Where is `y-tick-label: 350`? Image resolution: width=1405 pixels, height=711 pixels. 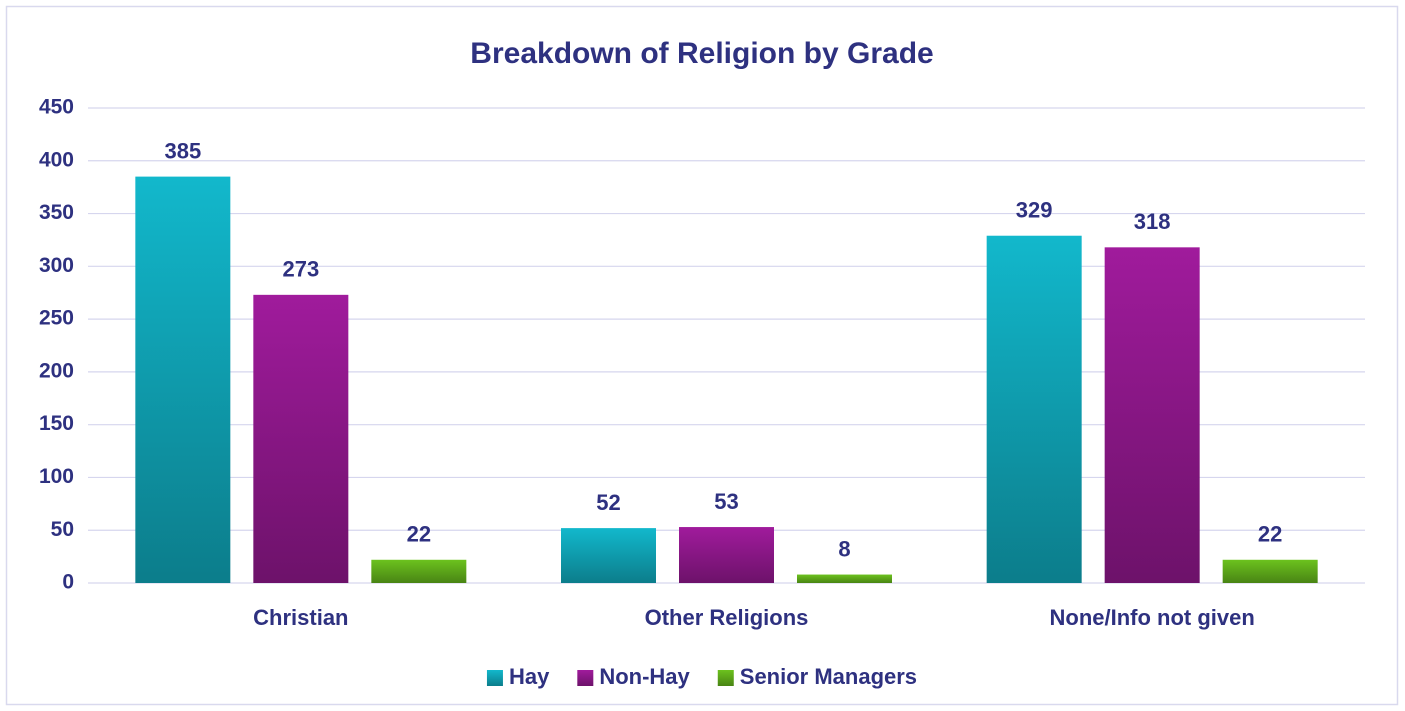
y-tick-label: 350 is located at coordinates (56, 212).